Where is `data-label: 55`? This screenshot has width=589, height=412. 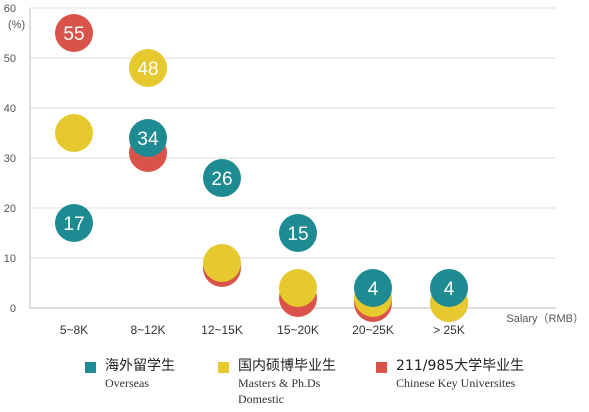 data-label: 55 is located at coordinates (73, 34).